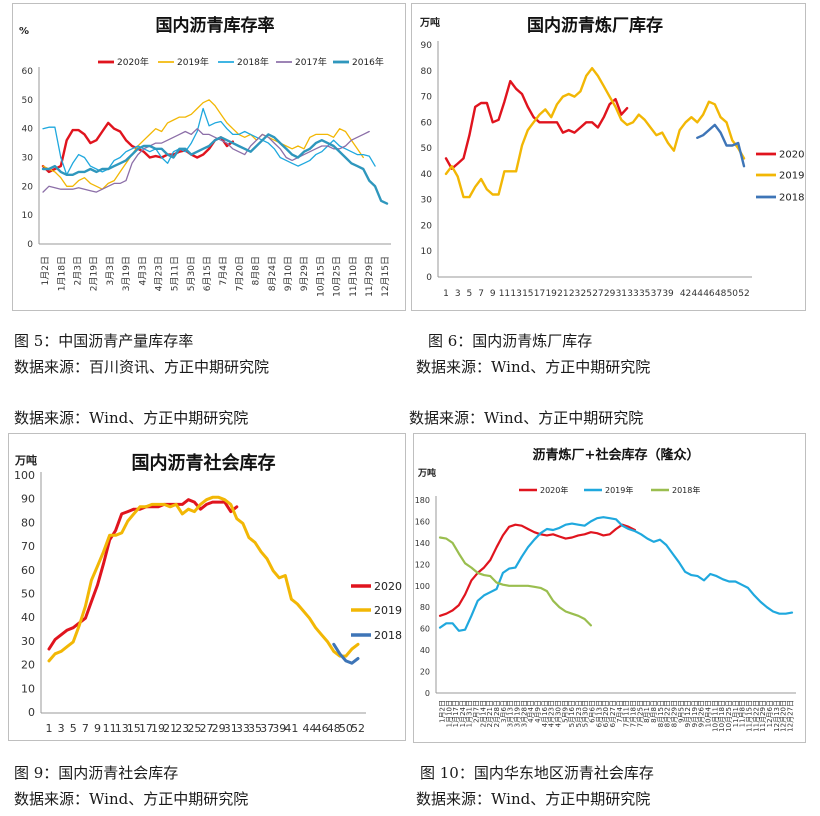 This screenshot has height=816, width=820. What do you see at coordinates (110, 728) in the screenshot?
I see `chart3-xtick-label: 11` at bounding box center [110, 728].